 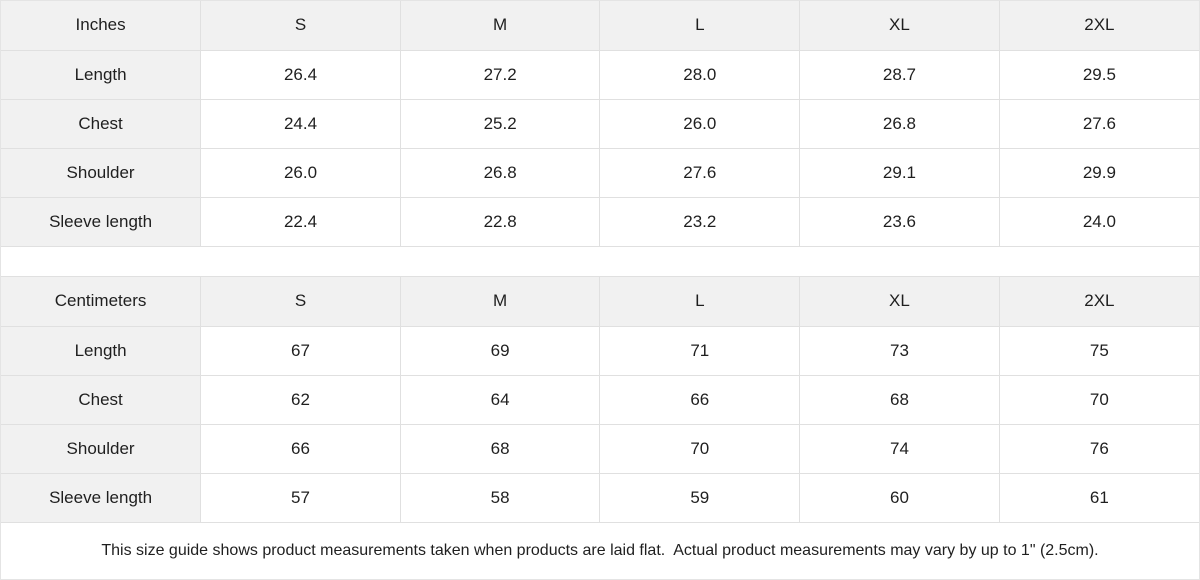 I want to click on table-row: Chest 62 64 66 68 70, so click(x=600, y=399).